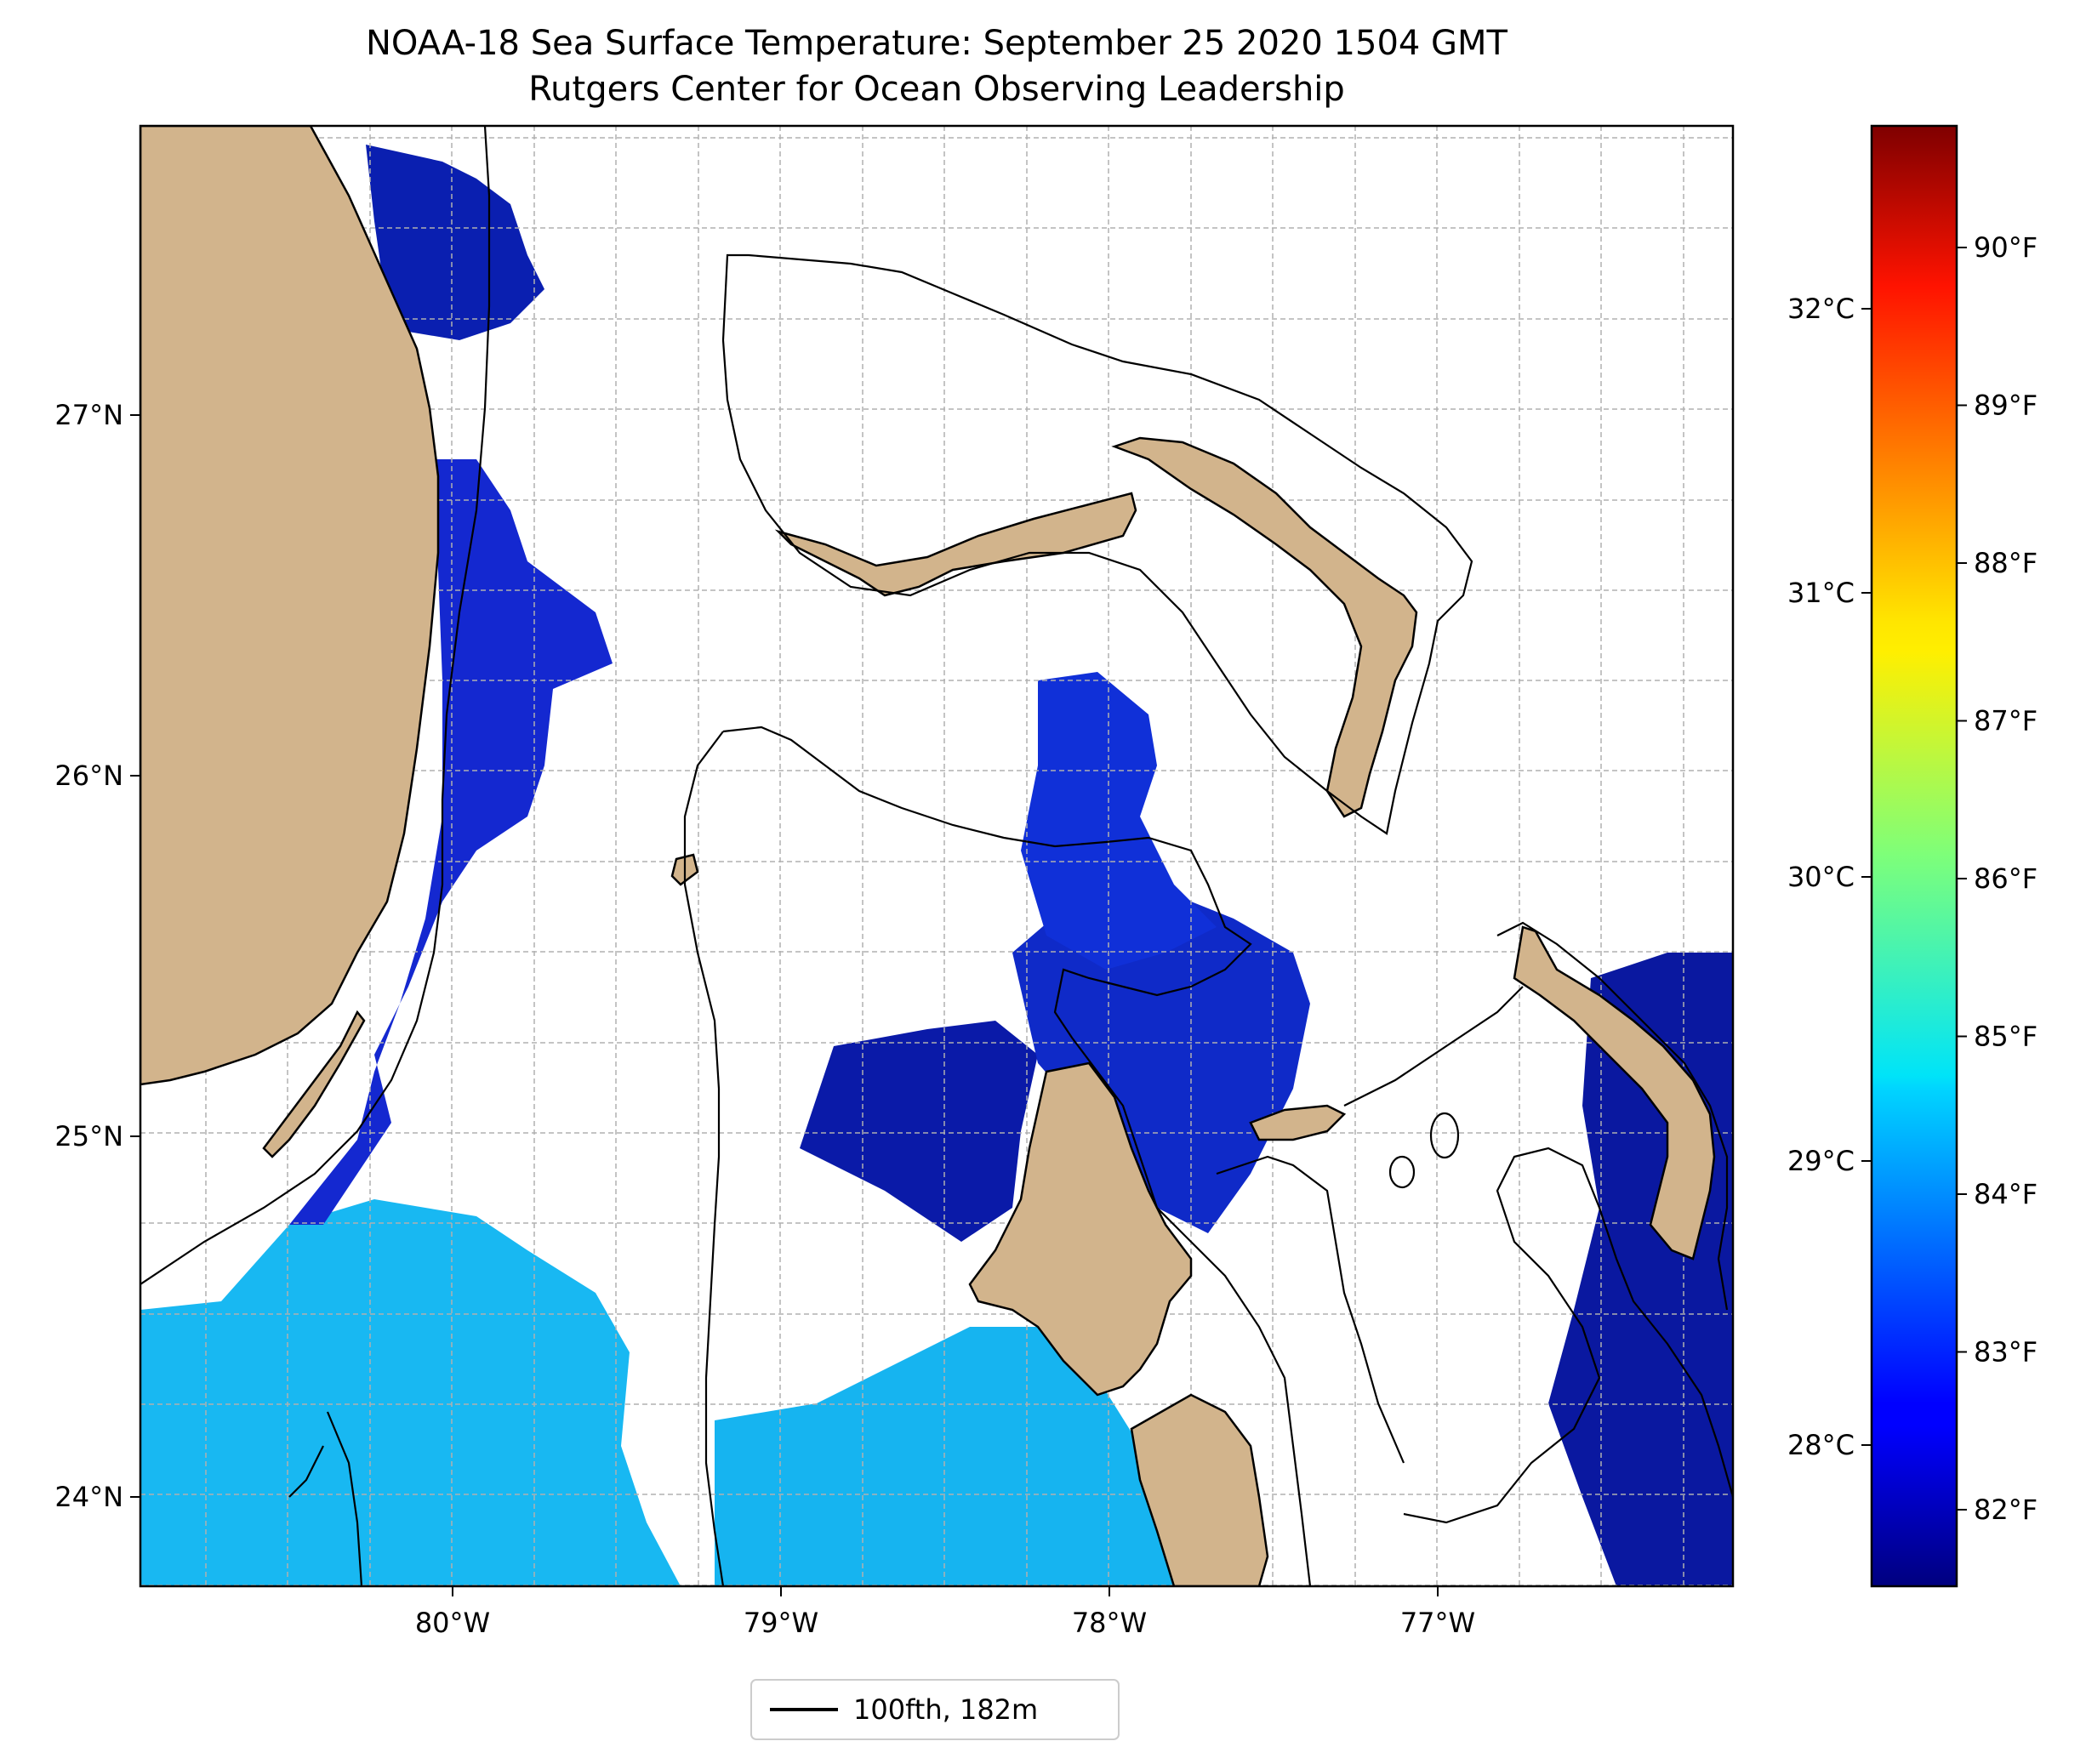 The height and width of the screenshot is (1764, 2086). Describe the element at coordinates (2006, 563) in the screenshot. I see `fahrenheit-tick-label: 88°F` at that location.